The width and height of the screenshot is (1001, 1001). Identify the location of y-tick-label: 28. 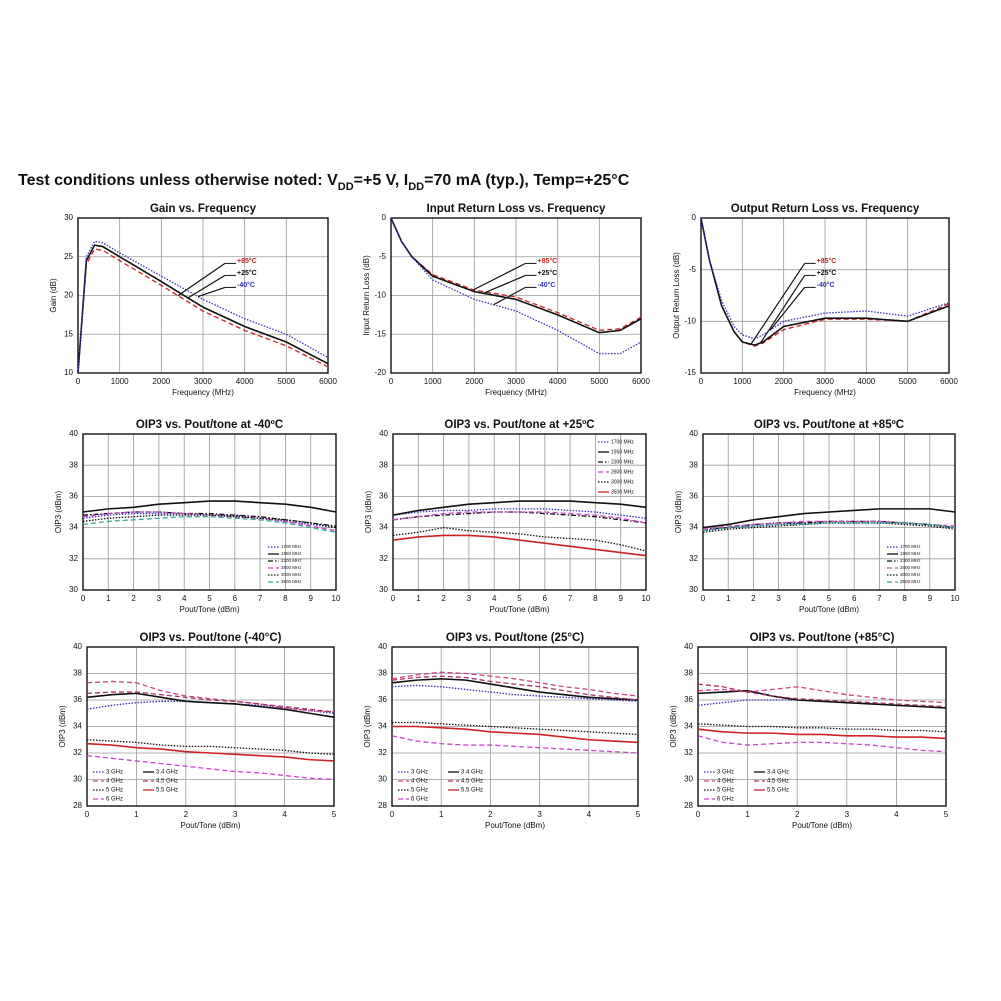
(382, 805).